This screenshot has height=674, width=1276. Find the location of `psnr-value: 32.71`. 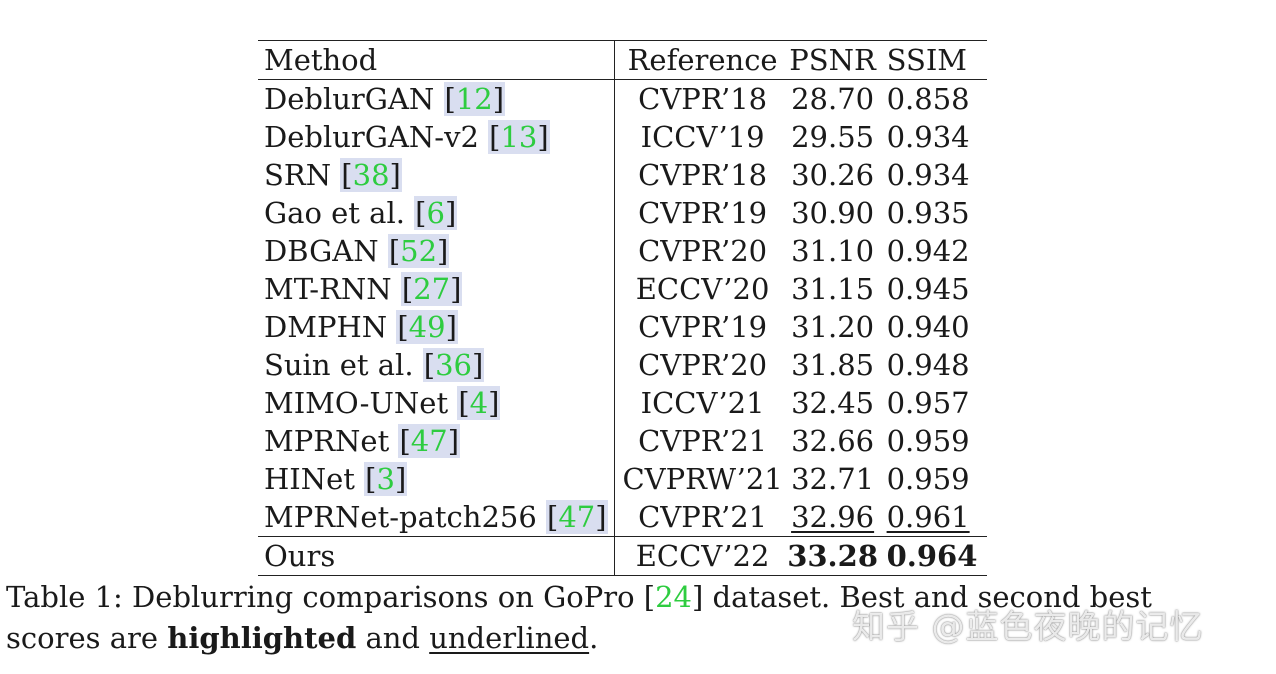

psnr-value: 32.71 is located at coordinates (833, 478).